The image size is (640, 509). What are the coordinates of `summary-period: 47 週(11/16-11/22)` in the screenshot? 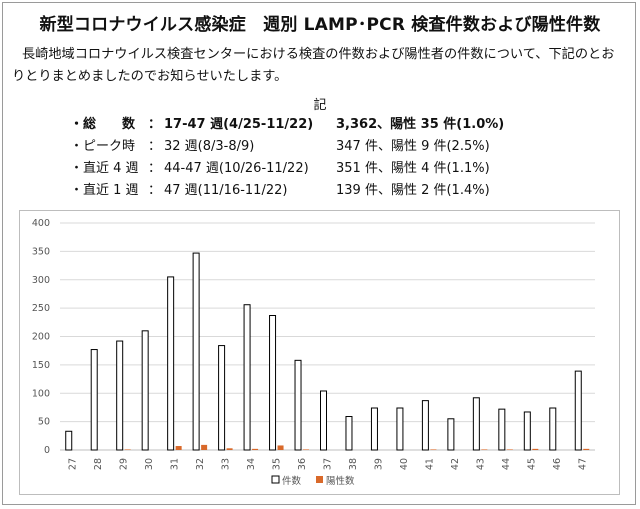 It's located at (226, 190).